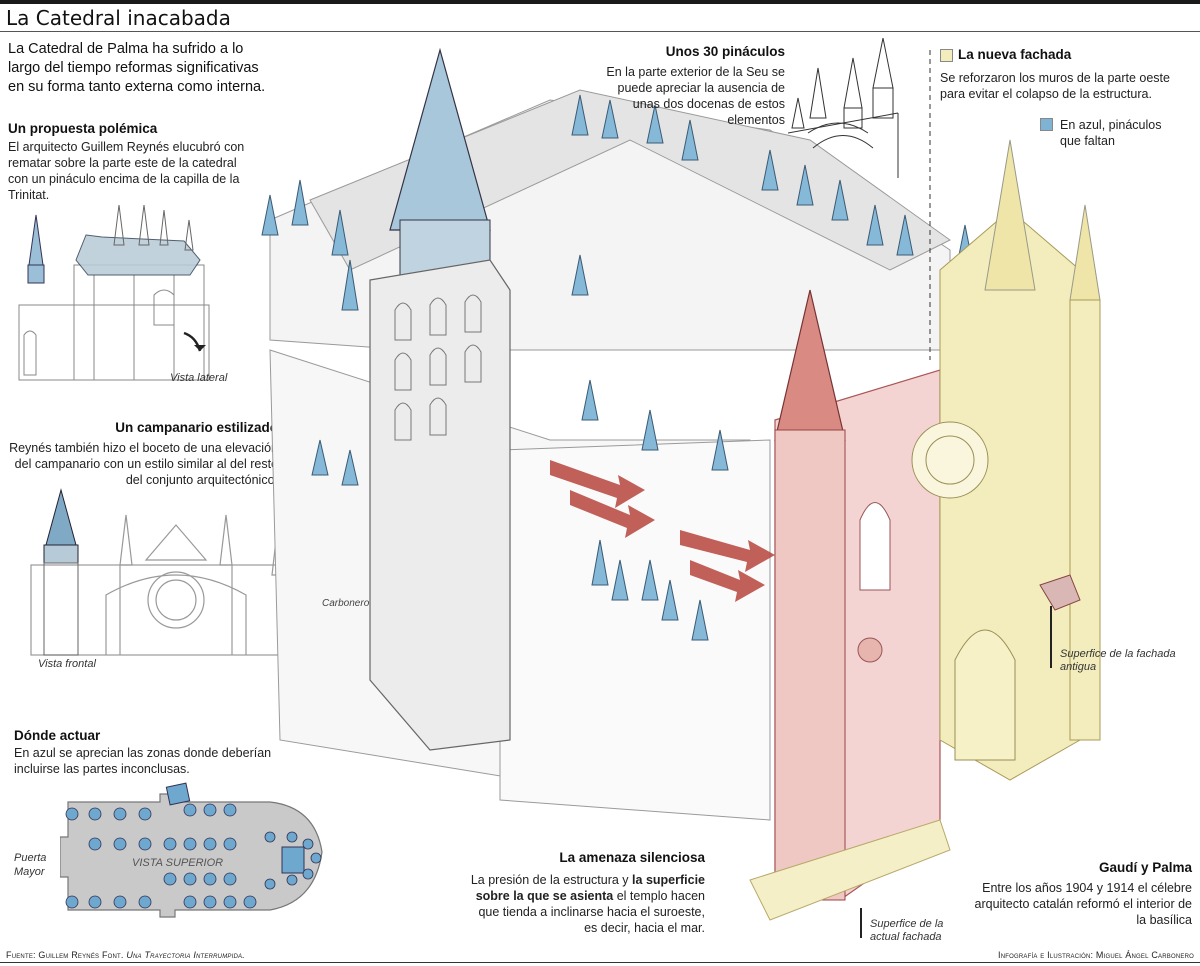 This screenshot has width=1200, height=966. What do you see at coordinates (114, 293) in the screenshot?
I see `side-view-sketch` at bounding box center [114, 293].